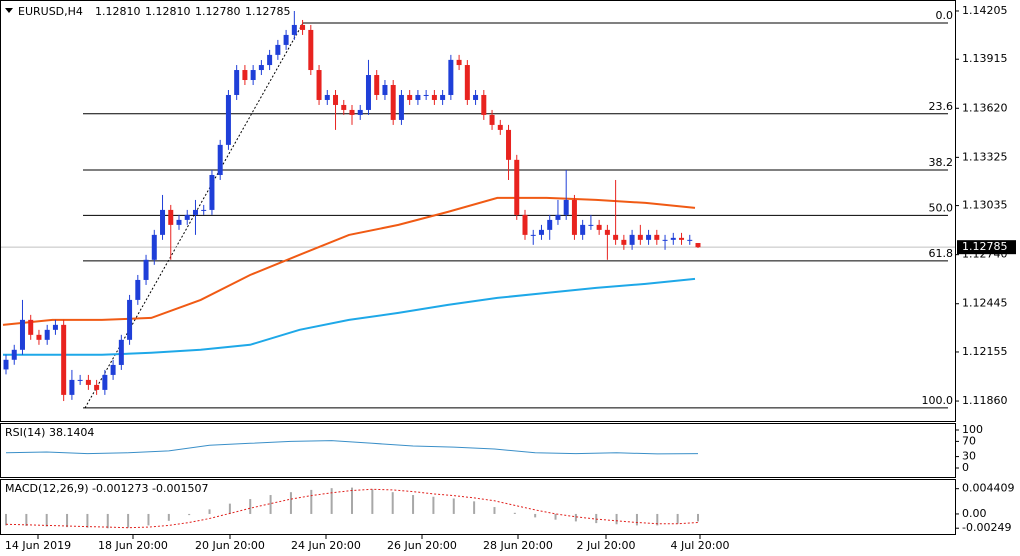  I want to click on x-tick-label: 26 Jun 20:00, so click(422, 545).